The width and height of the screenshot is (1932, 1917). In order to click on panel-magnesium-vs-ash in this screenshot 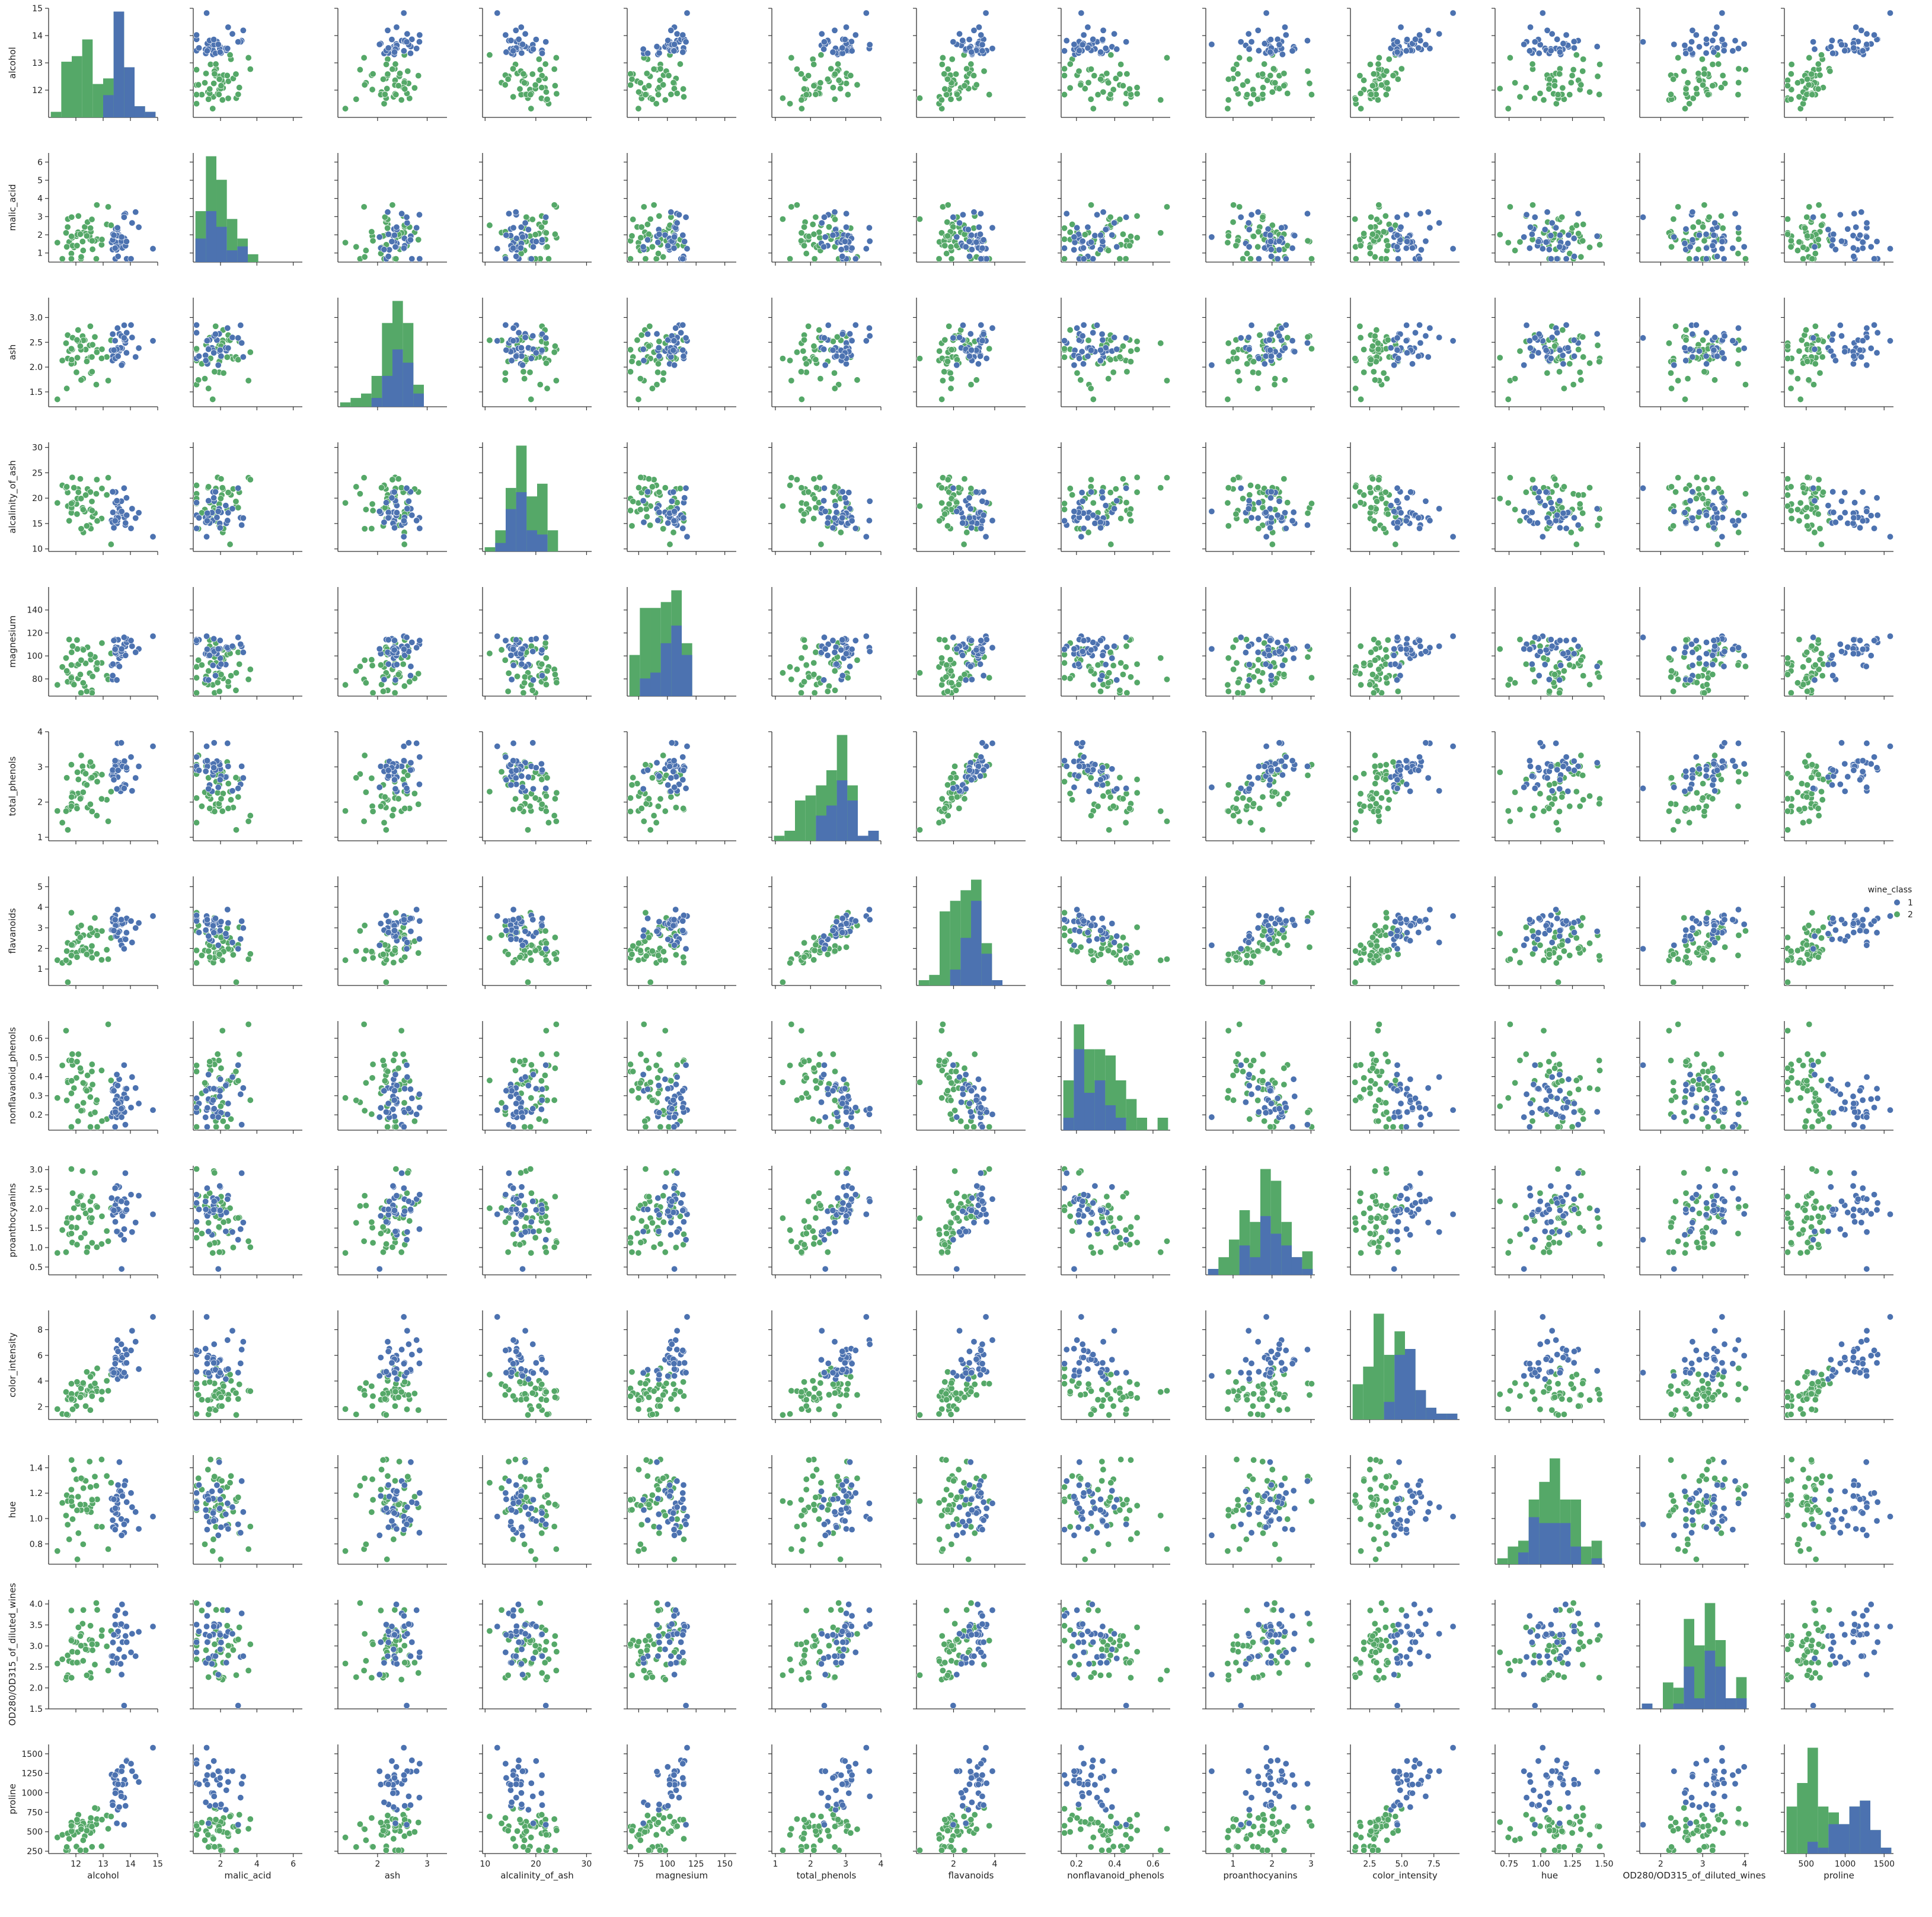, I will do `click(390, 643)`.